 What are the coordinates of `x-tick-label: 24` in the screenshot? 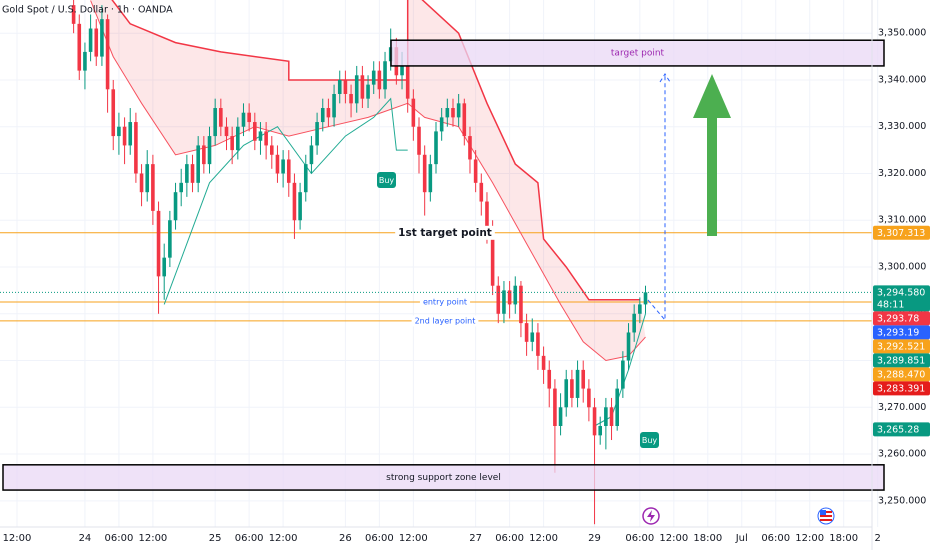 It's located at (85, 538).